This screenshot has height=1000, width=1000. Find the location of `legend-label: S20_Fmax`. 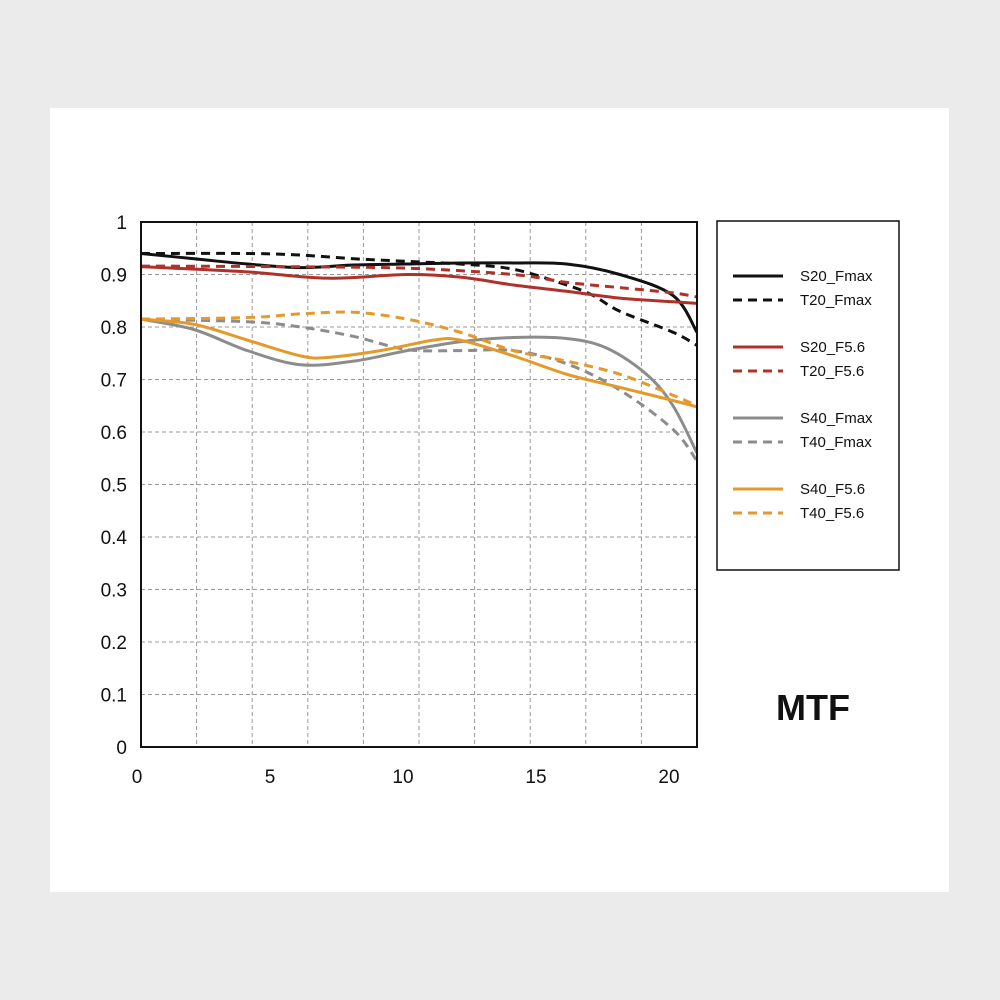

legend-label: S20_Fmax is located at coordinates (836, 276).